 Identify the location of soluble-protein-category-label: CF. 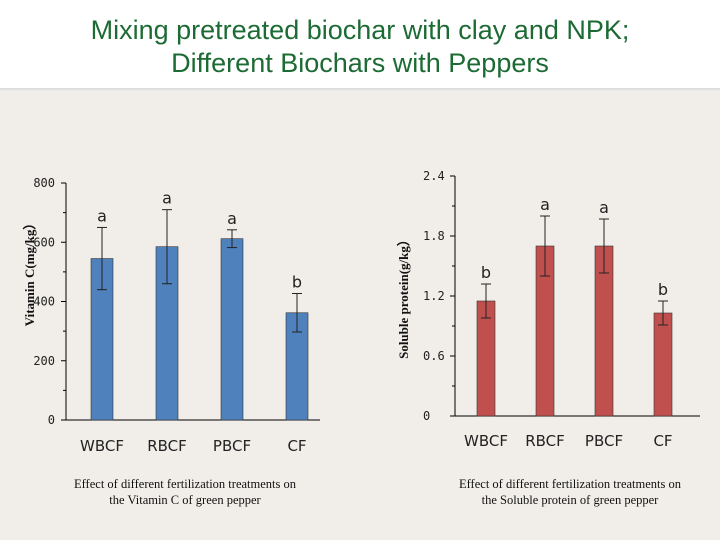
(662, 441).